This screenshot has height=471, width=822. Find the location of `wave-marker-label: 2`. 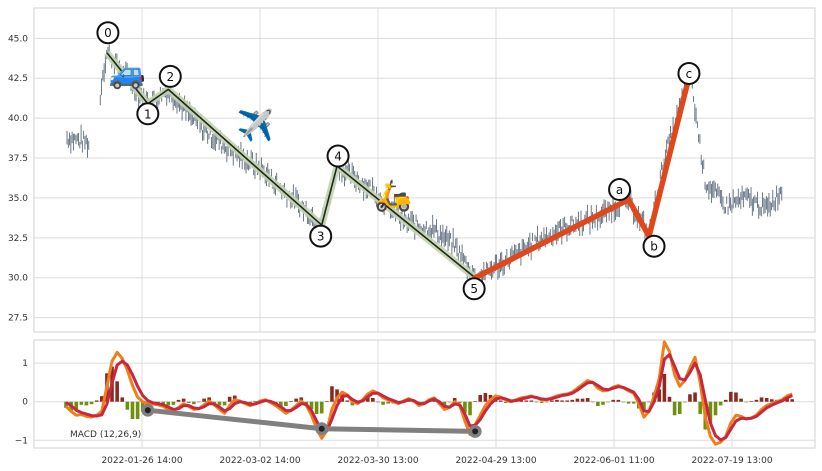

wave-marker-label: 2 is located at coordinates (170, 77).